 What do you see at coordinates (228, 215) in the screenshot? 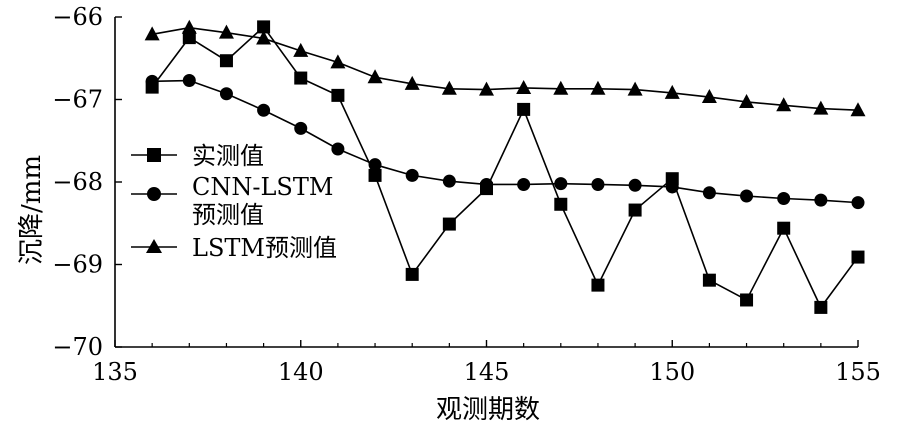
I see `legend-label-cnn-lstm-line2: 预测值` at bounding box center [228, 215].